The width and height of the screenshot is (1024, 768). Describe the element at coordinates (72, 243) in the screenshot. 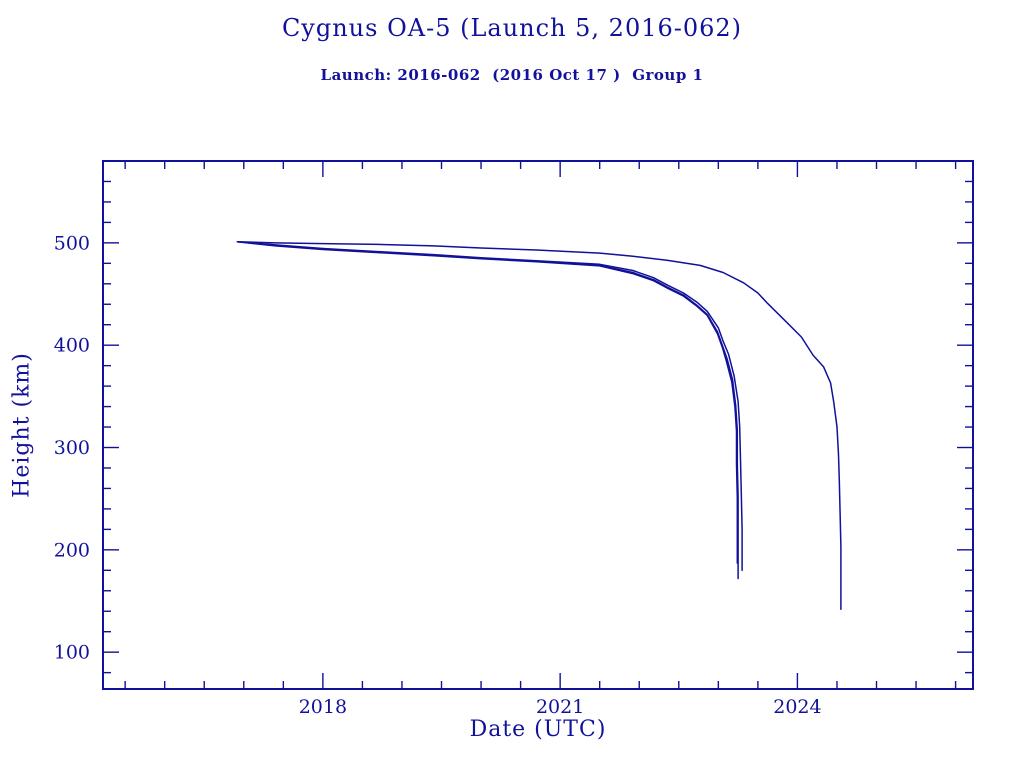

I see `y-tick-label: 500` at that location.